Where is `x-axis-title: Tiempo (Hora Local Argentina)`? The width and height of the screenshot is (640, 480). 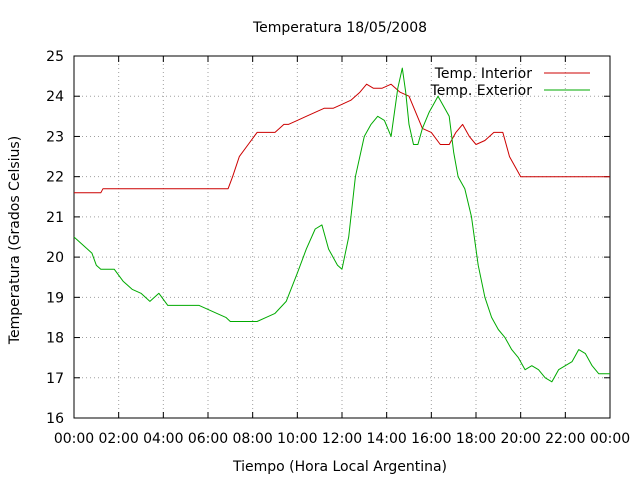
x-axis-title: Tiempo (Hora Local Argentina) is located at coordinates (339, 467).